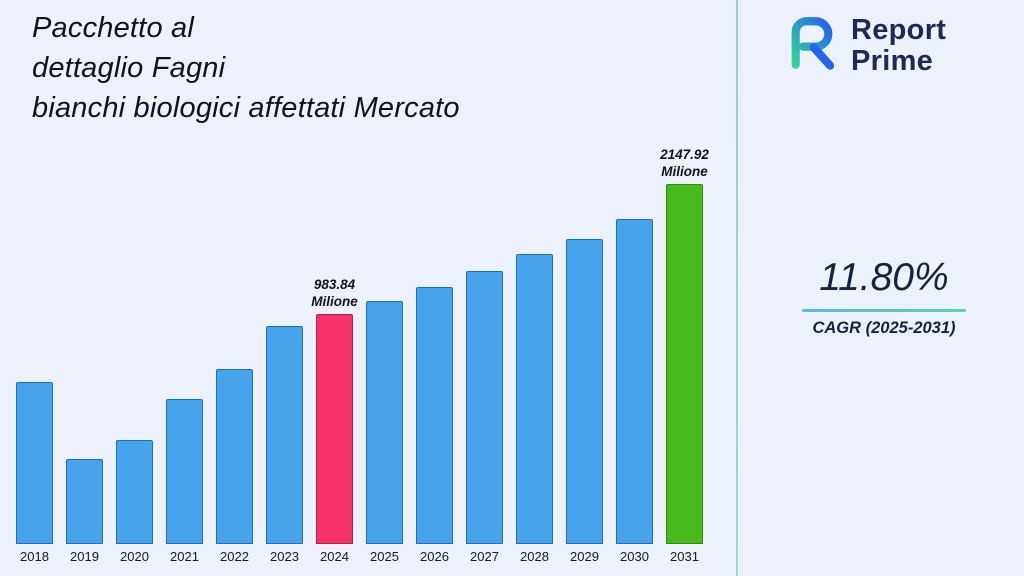 The width and height of the screenshot is (1024, 576). Describe the element at coordinates (384, 556) in the screenshot. I see `x-axis-label-2025: 2025` at that location.